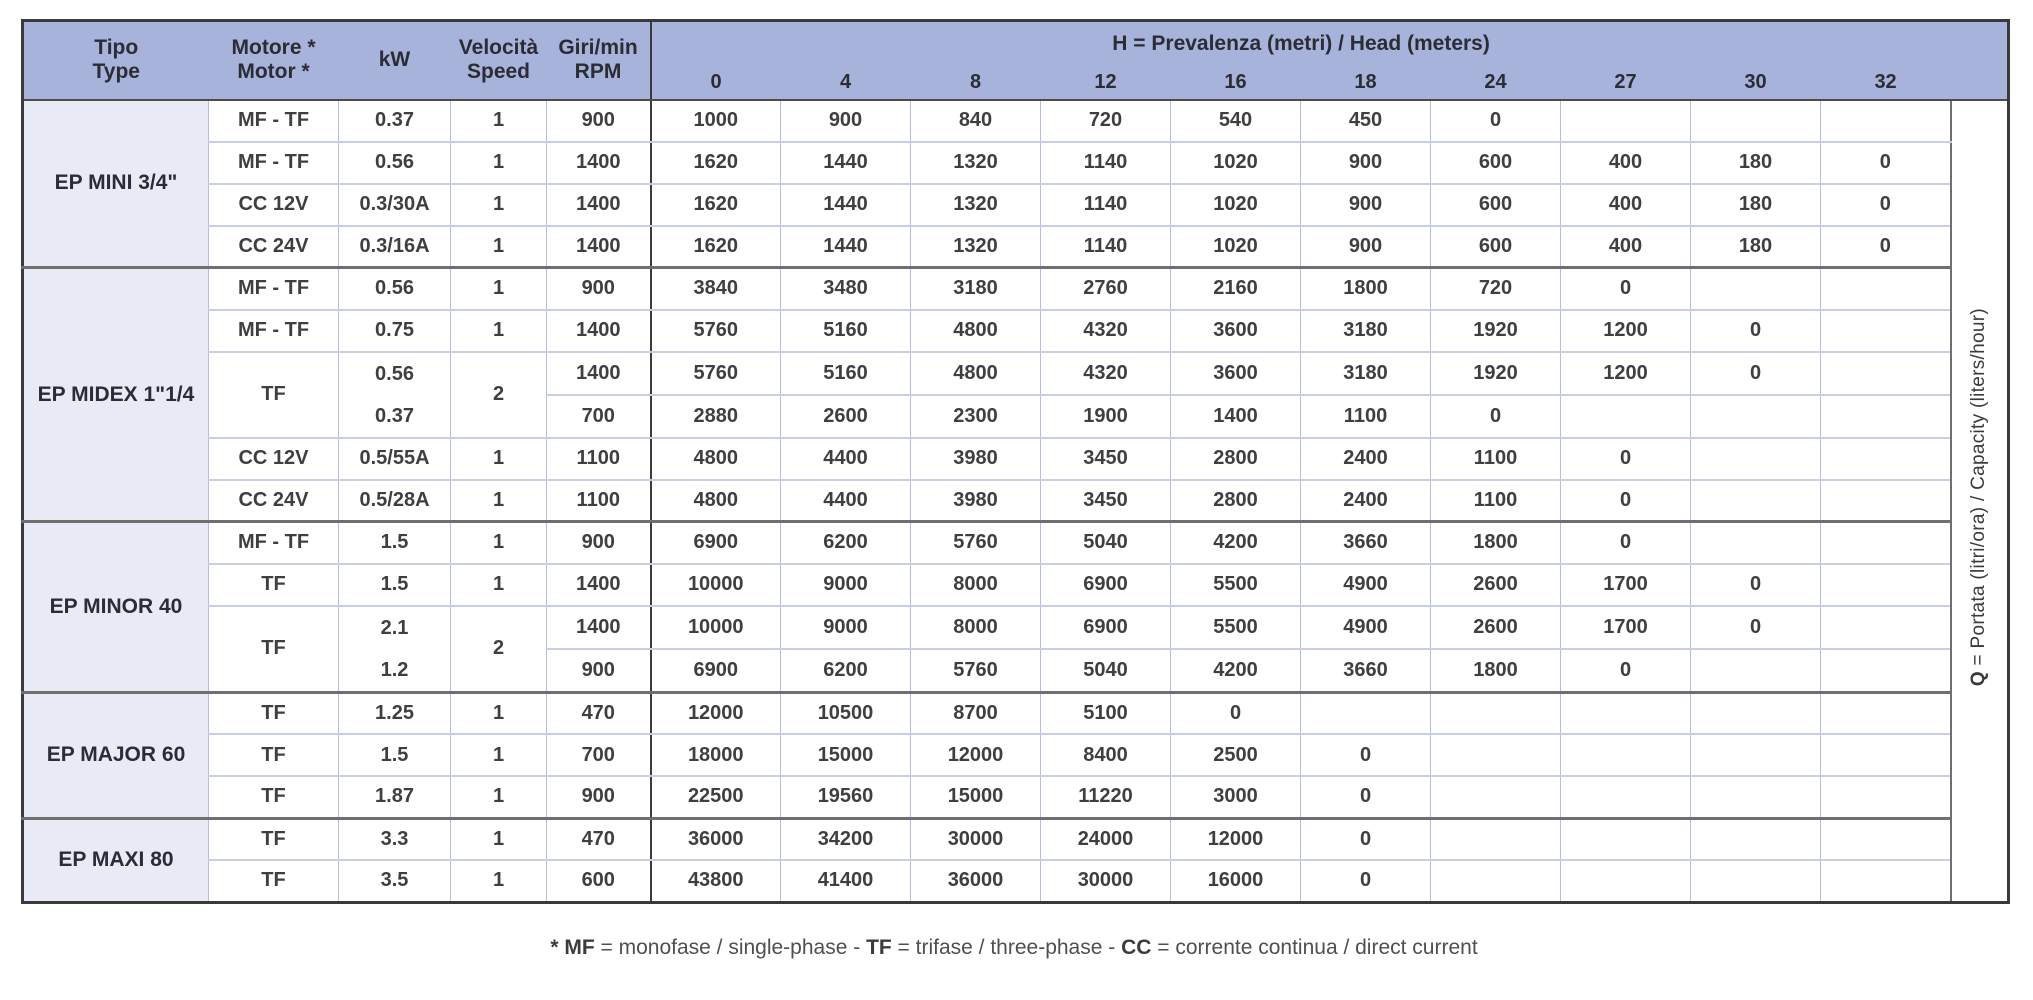 Image resolution: width=2033 pixels, height=1000 pixels. Describe the element at coordinates (1235, 798) in the screenshot. I see `cell-q: 3000` at that location.